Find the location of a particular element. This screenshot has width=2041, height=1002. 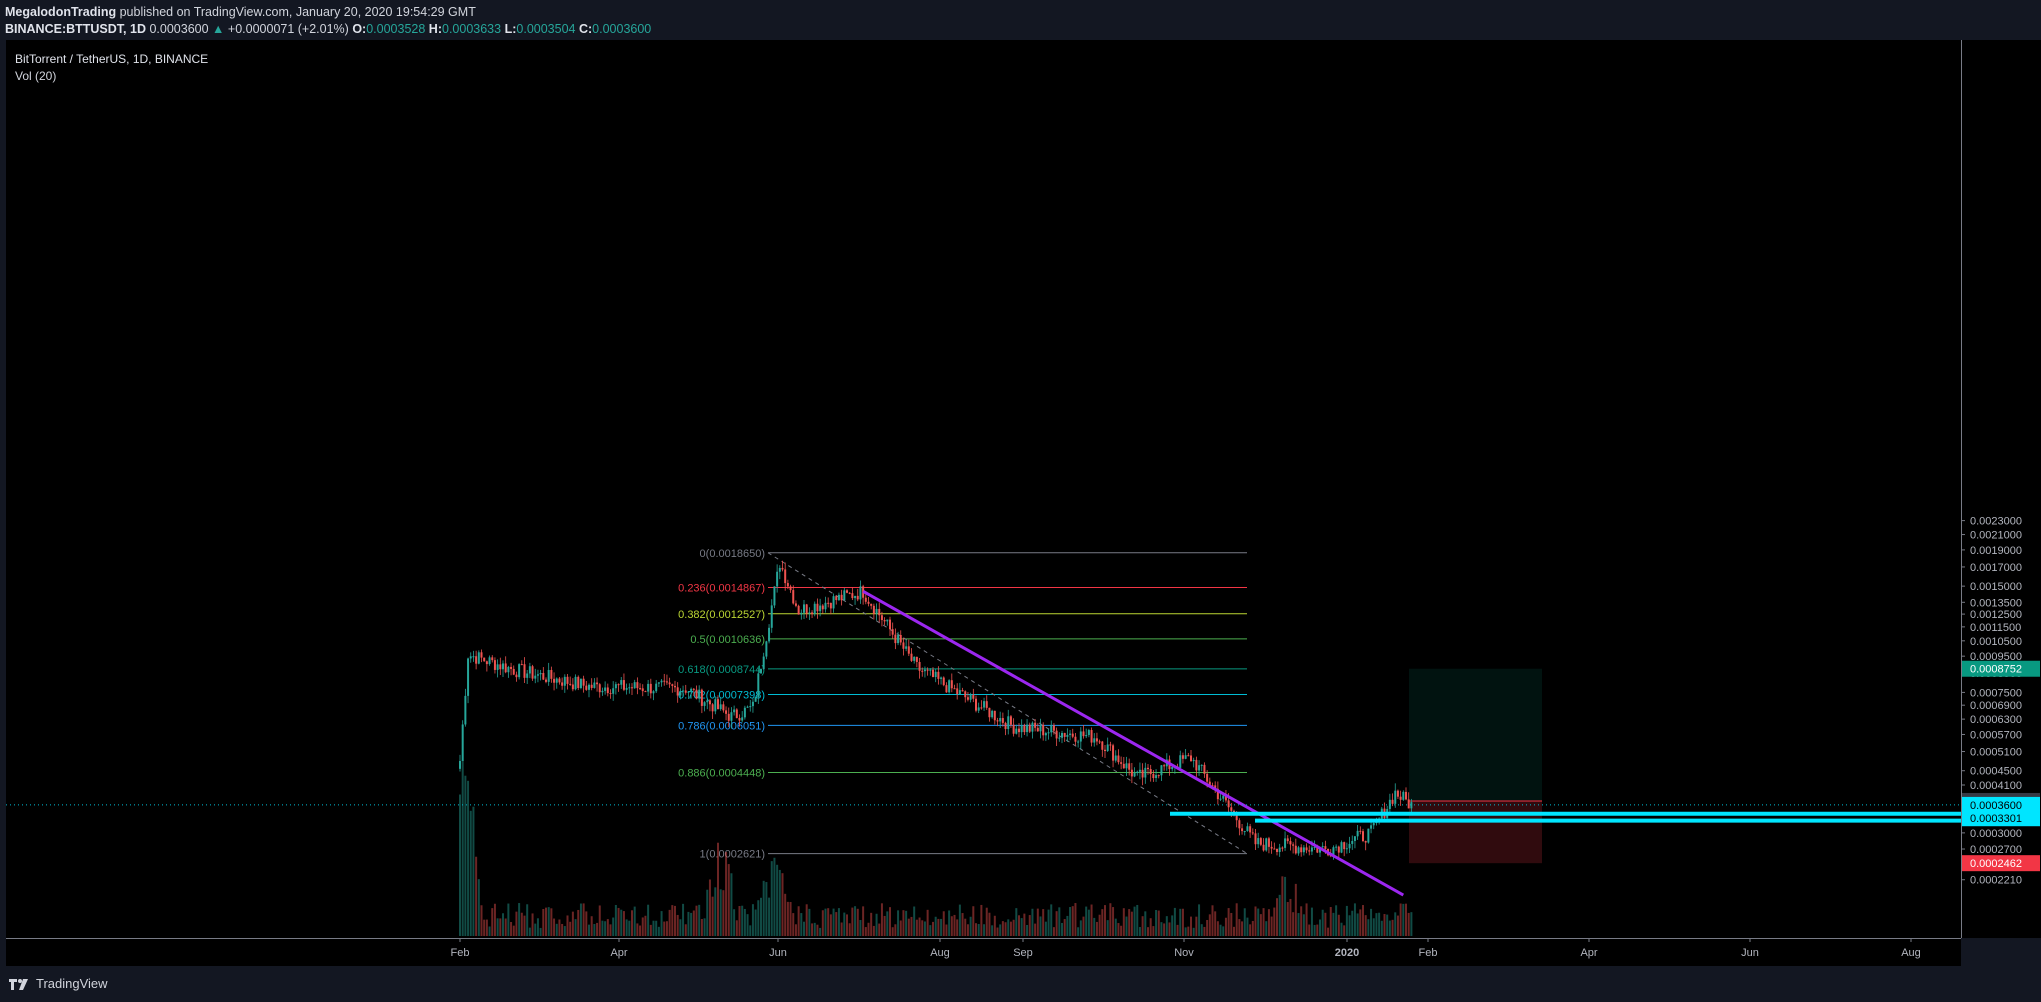

time-axis is located at coordinates (983, 952).